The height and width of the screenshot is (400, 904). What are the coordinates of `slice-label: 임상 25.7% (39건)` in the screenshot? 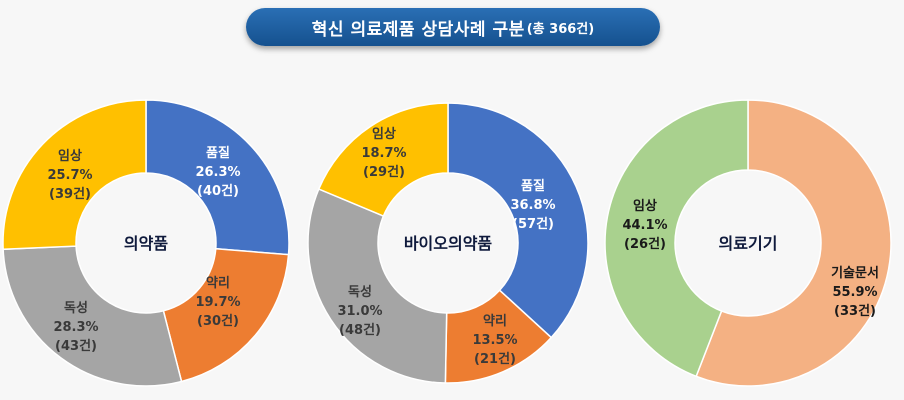 It's located at (69, 175).